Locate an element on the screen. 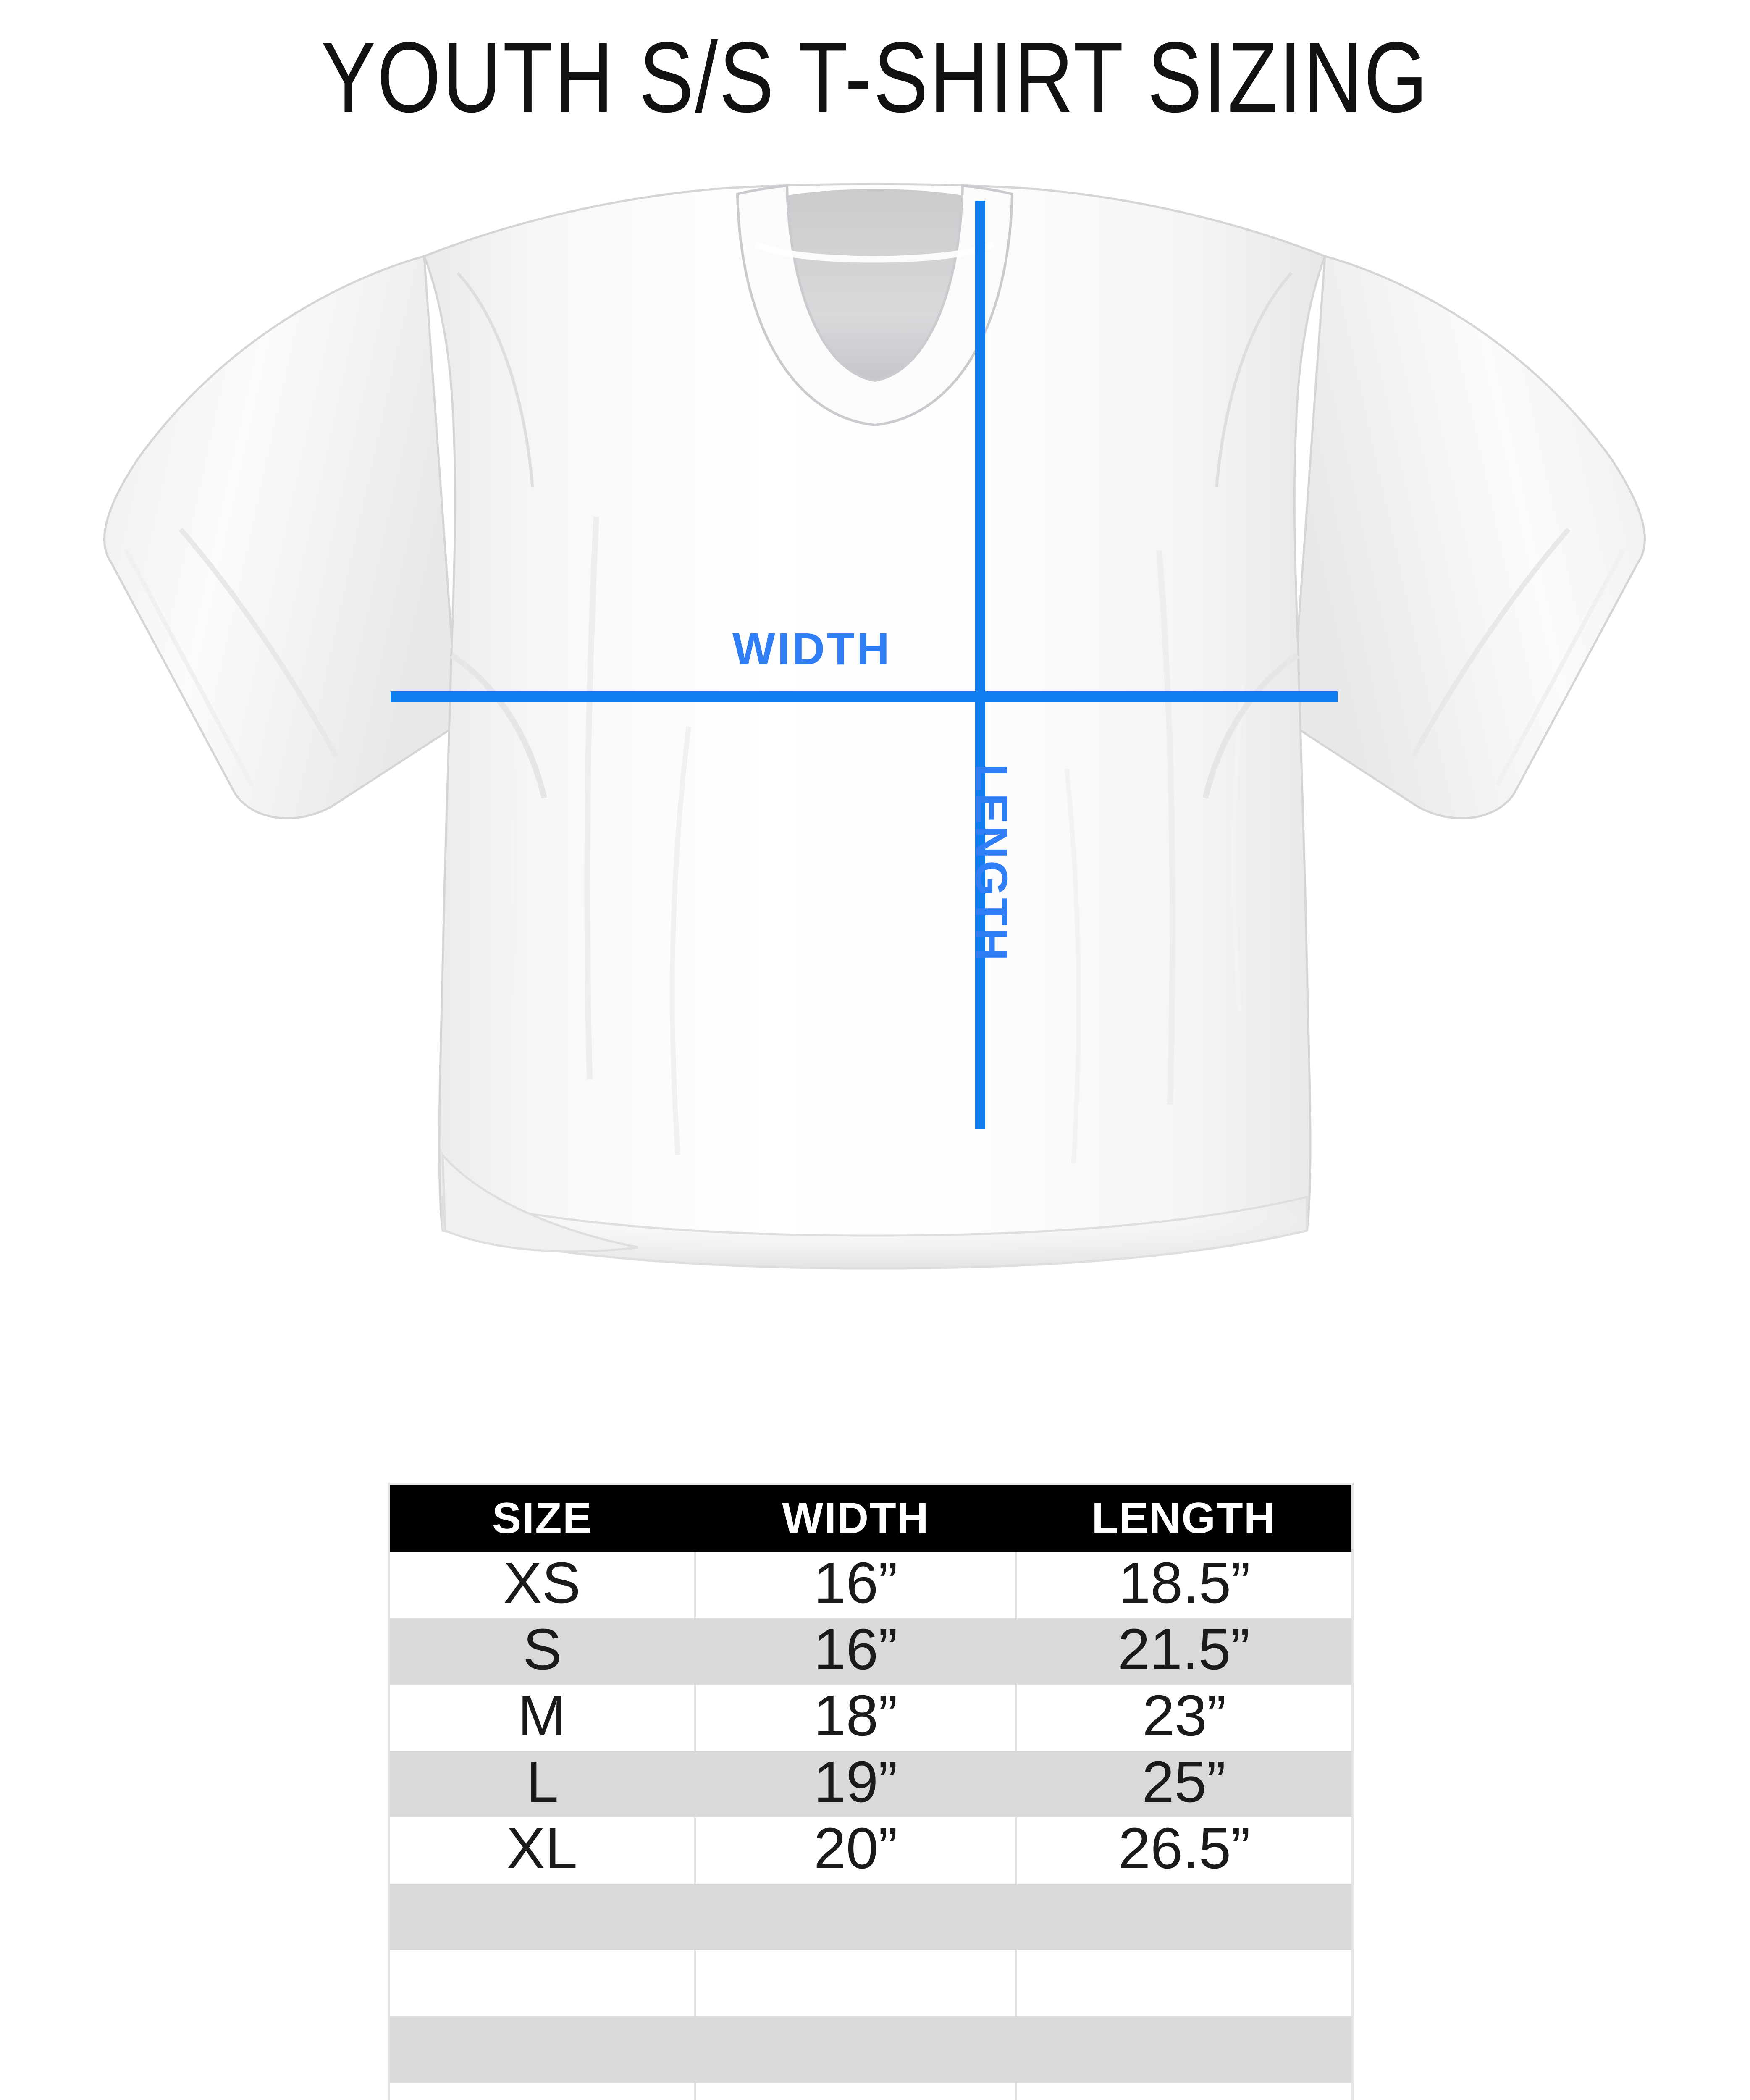 The height and width of the screenshot is (2100, 1750). table-row: XL 20” 26.5” is located at coordinates (870, 1850).